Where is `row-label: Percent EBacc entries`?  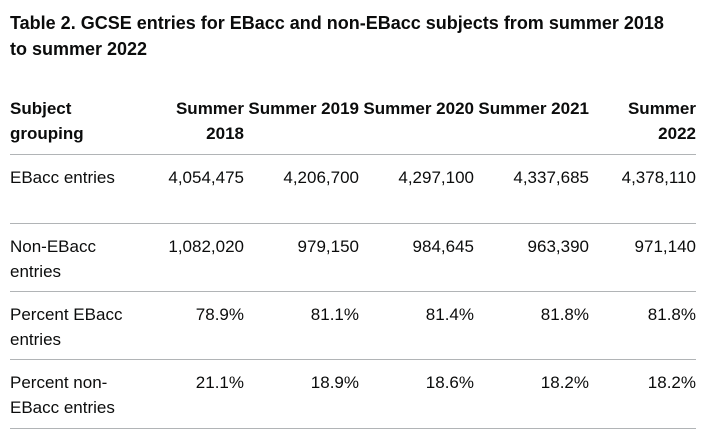
row-label: Percent EBacc entries is located at coordinates (79, 325).